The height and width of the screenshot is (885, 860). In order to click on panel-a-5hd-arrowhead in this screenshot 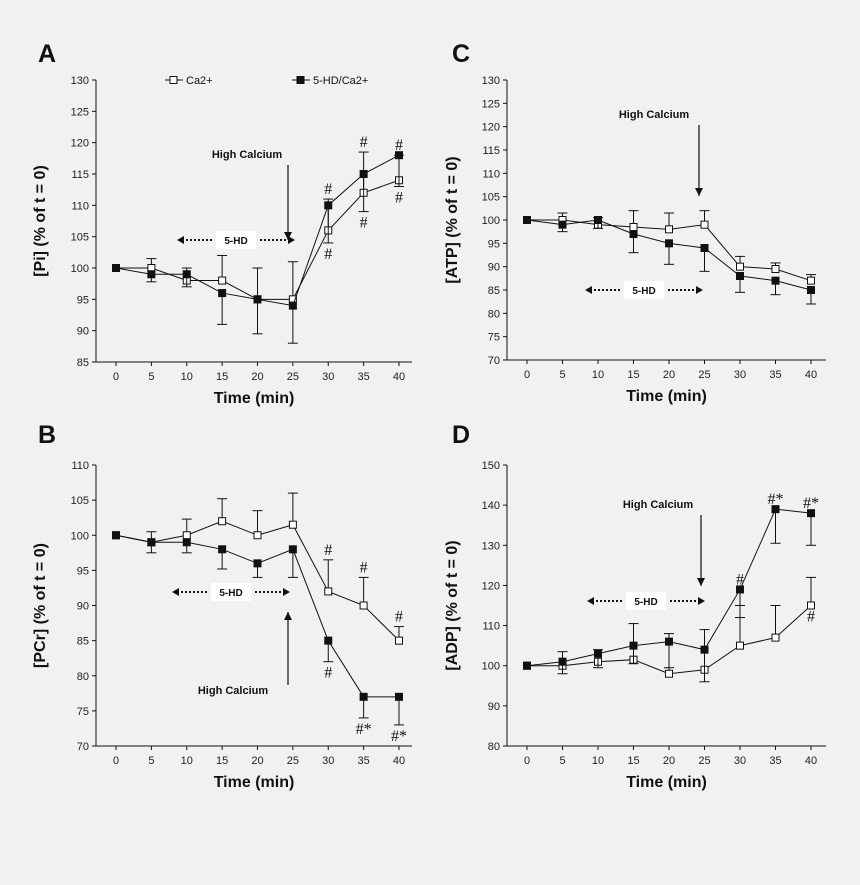, I will do `click(180, 240)`.